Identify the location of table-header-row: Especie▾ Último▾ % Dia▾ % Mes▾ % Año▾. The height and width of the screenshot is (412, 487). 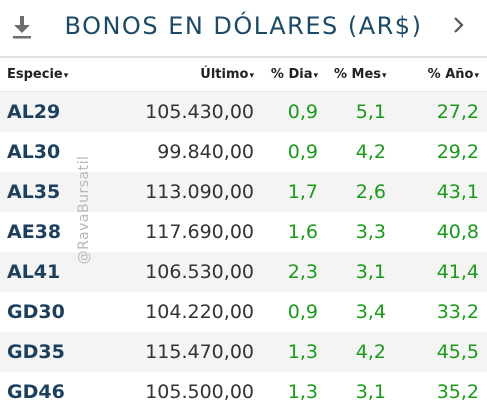
(243, 75).